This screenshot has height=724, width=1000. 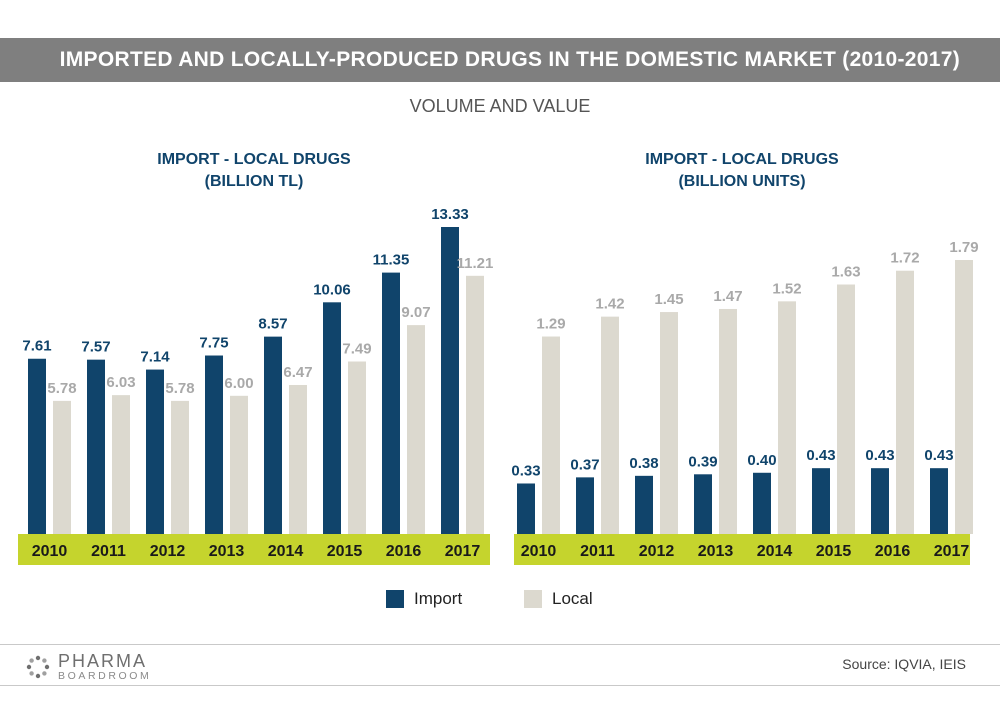 I want to click on chart-subtitle-line: (BILLION TL), so click(x=254, y=181).